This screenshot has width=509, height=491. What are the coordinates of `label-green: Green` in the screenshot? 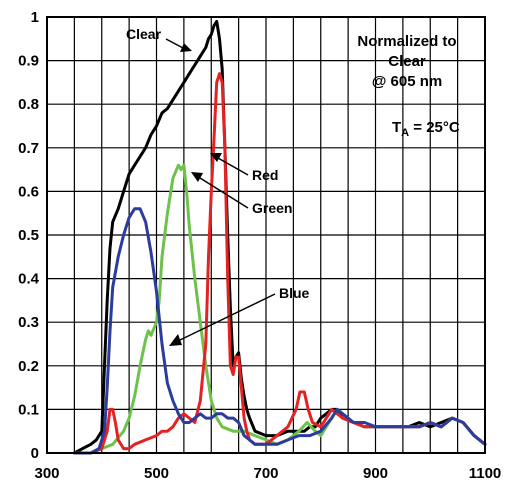 It's located at (272, 208).